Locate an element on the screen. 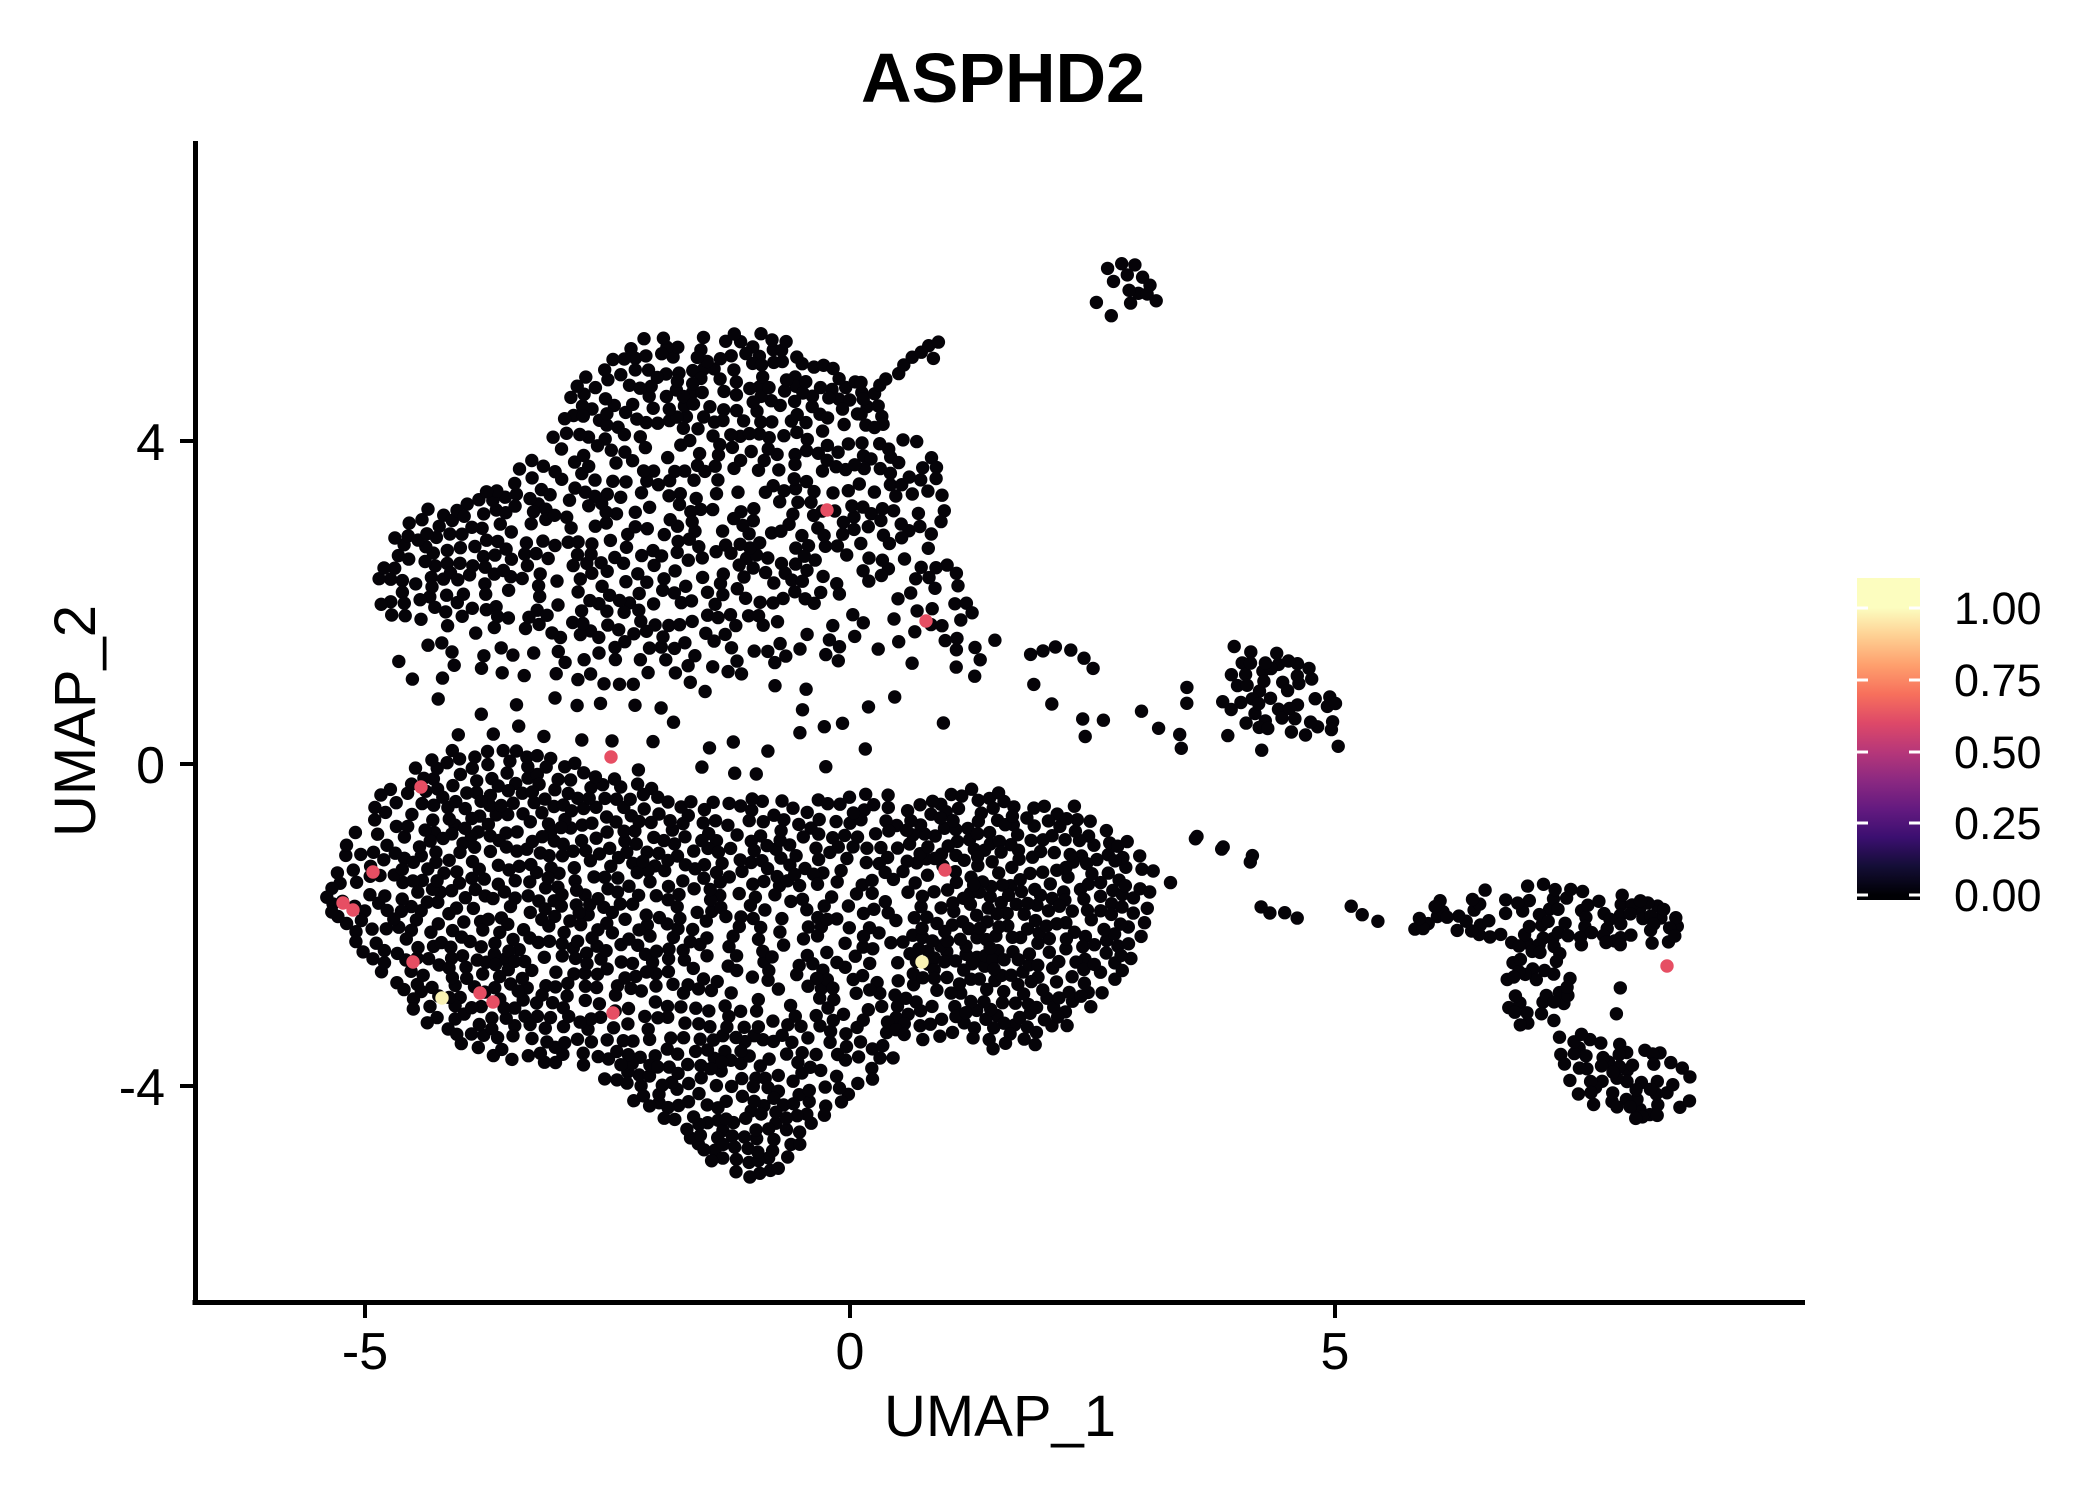 Image resolution: width=2100 pixels, height=1500 pixels. svg-text: -5 is located at coordinates (365, 1352).